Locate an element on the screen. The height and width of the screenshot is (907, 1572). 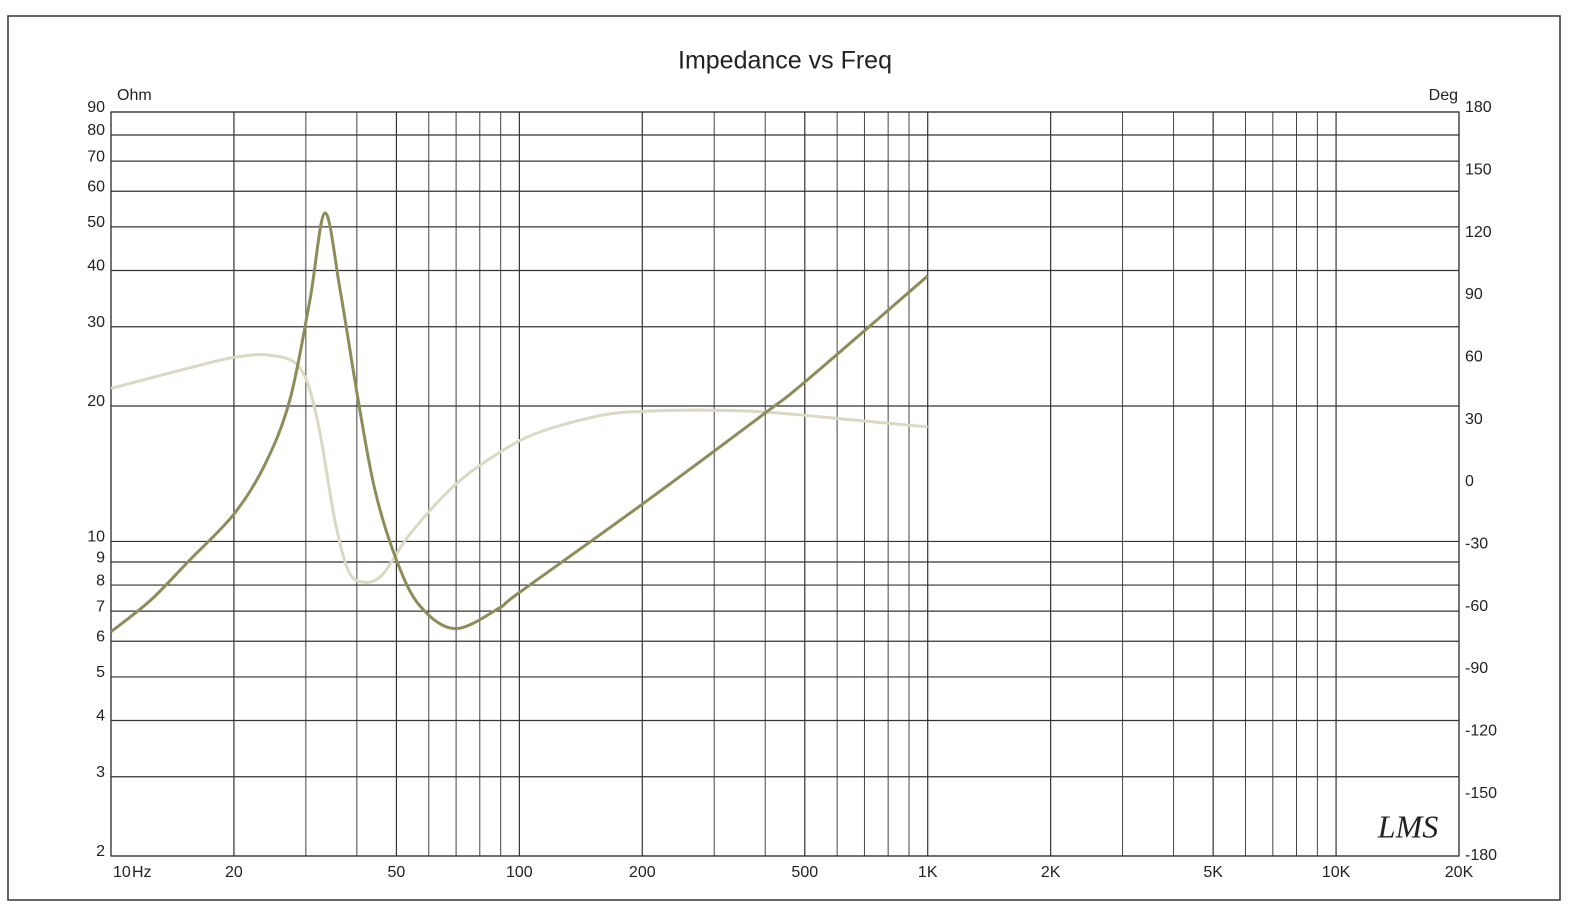
y2-tick-label: -150 is located at coordinates (1481, 793).